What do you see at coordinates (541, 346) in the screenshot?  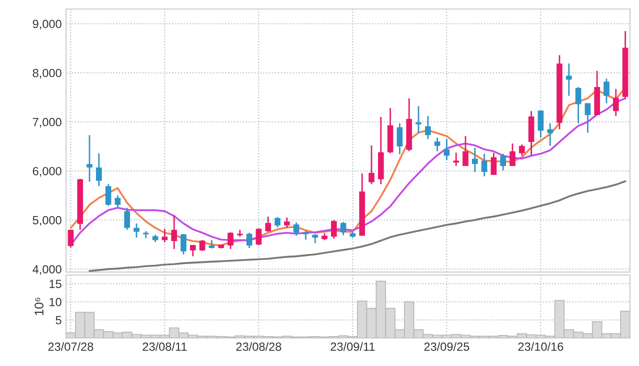 I see `x-tick-label: 23/10/16` at bounding box center [541, 346].